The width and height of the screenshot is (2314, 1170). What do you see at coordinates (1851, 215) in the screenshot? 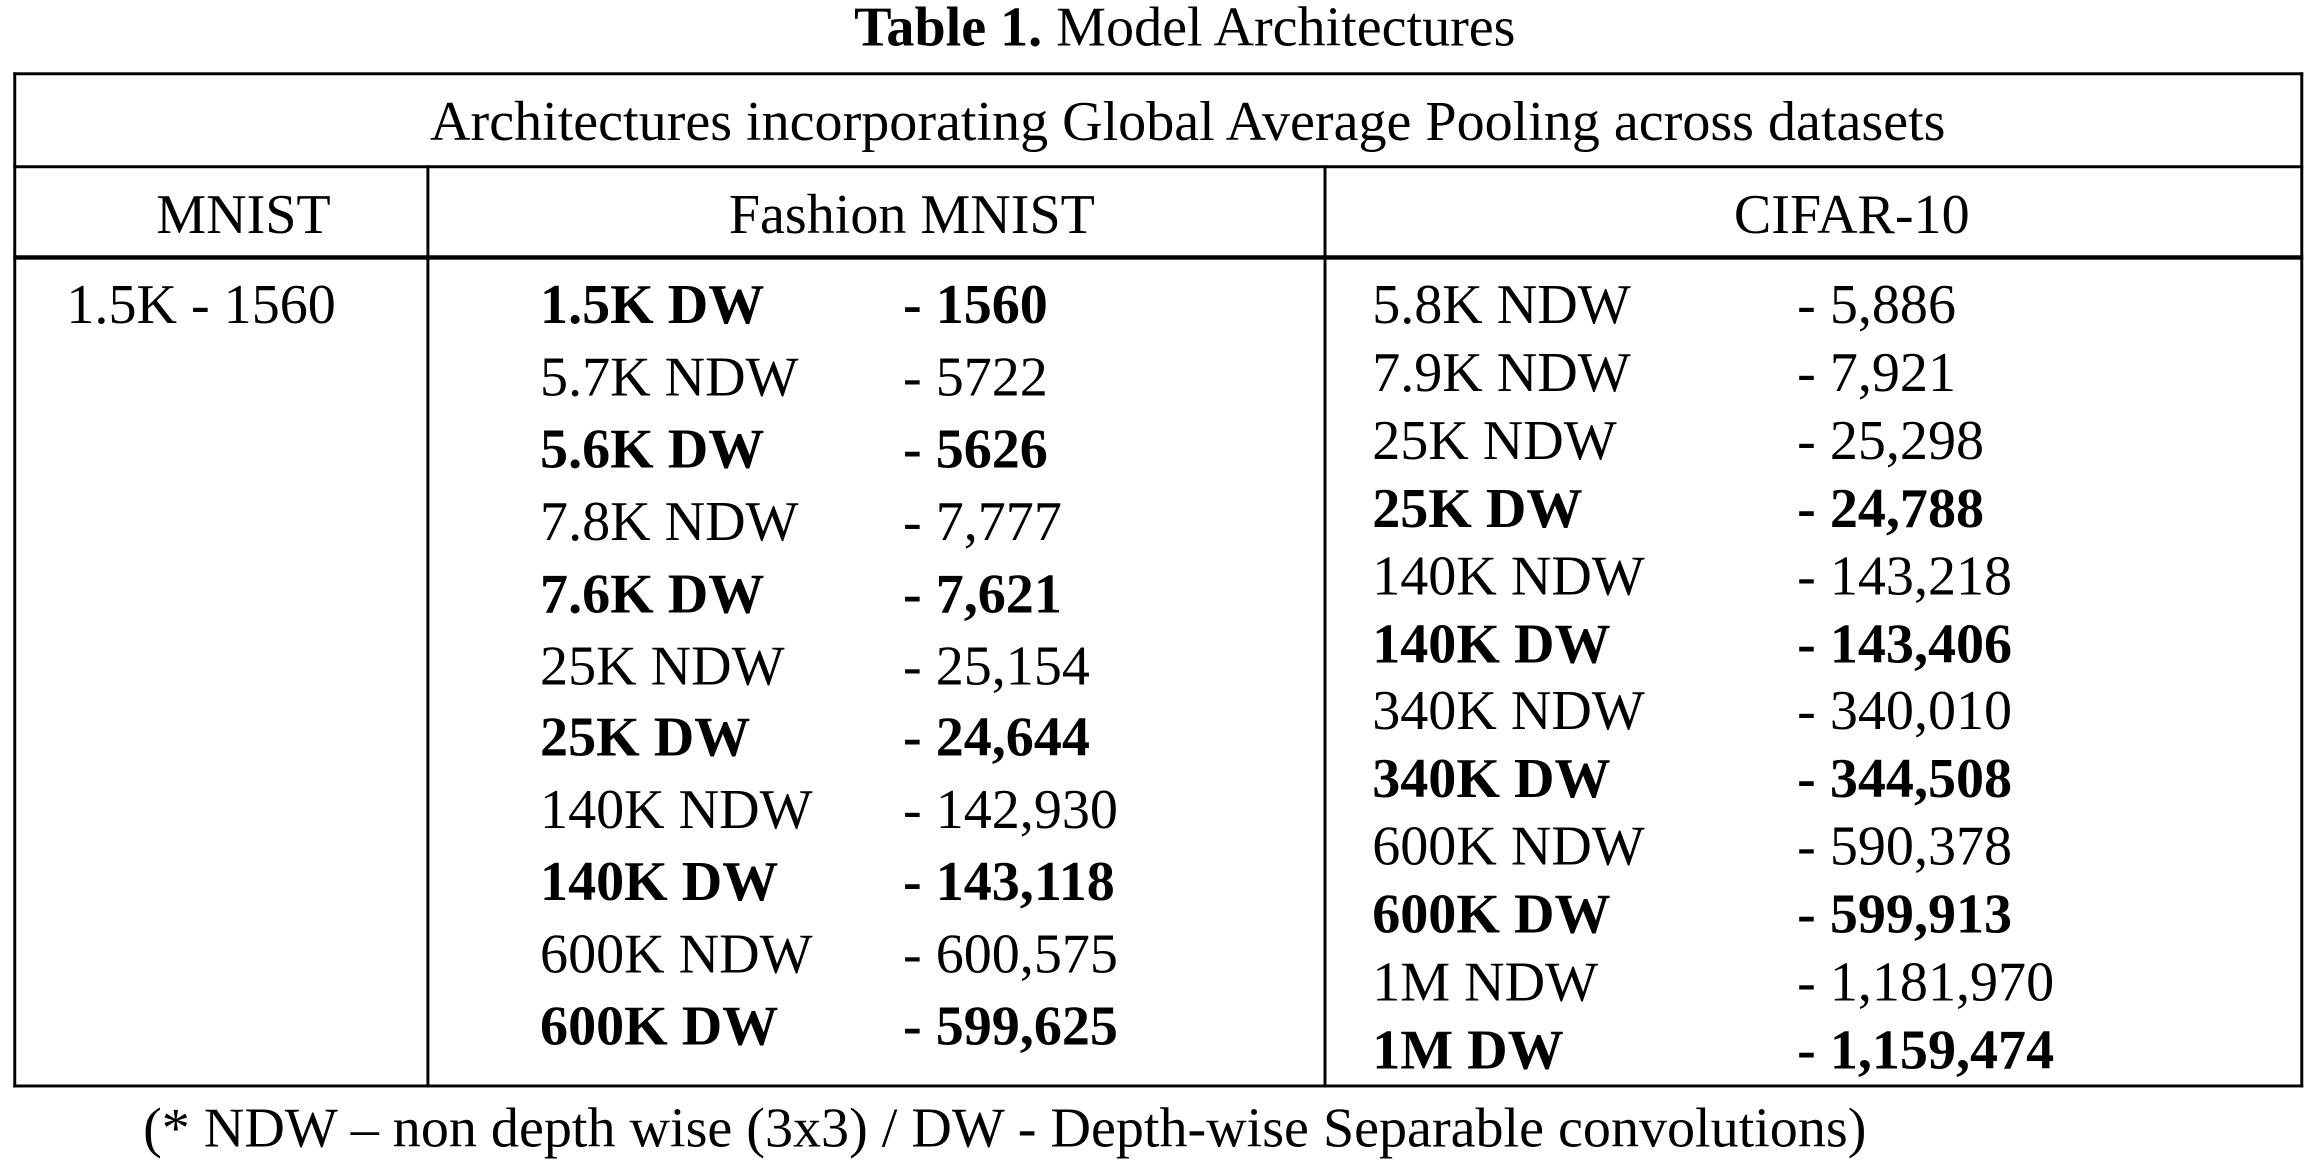
I see `column-header: CIFAR-10` at bounding box center [1851, 215].